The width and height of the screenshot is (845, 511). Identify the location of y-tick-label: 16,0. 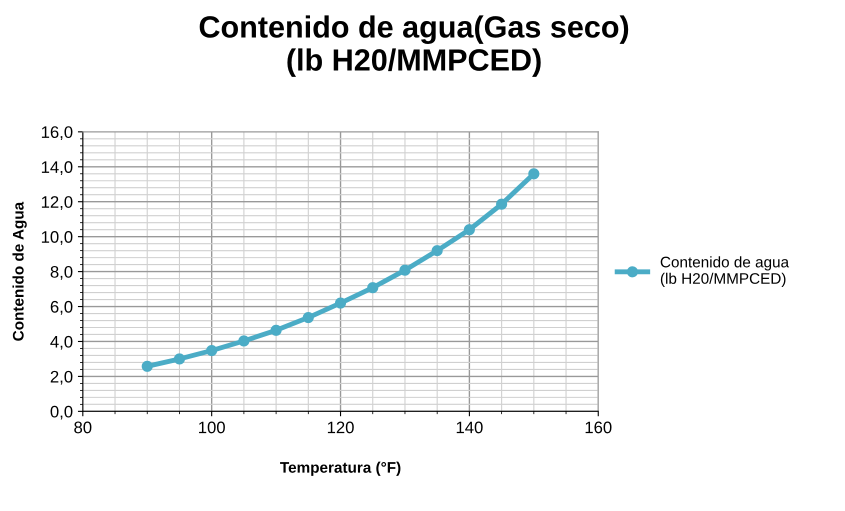
(57, 133).